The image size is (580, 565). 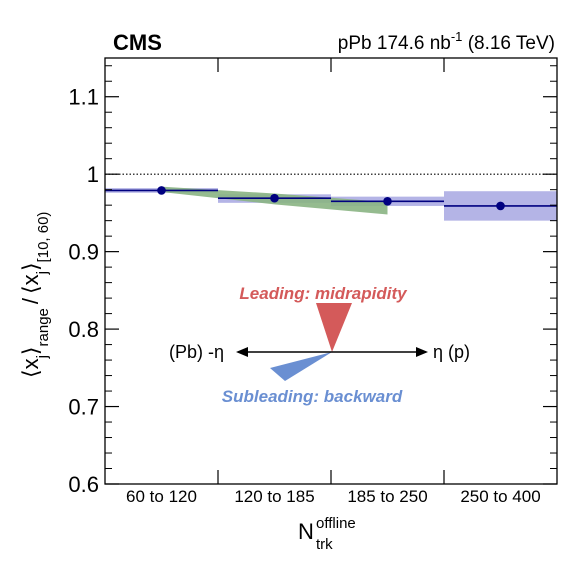 What do you see at coordinates (324, 544) in the screenshot?
I see `x-axis-title-subscript: trk` at bounding box center [324, 544].